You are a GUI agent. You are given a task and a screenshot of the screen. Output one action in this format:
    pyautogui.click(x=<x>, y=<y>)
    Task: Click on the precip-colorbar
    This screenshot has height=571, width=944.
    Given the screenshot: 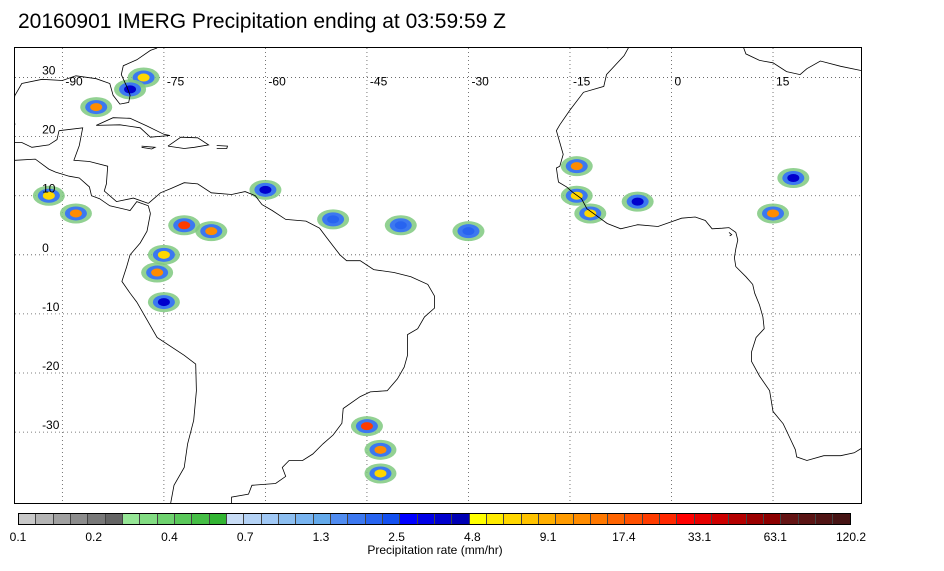 What is the action you would take?
    pyautogui.click(x=434, y=519)
    